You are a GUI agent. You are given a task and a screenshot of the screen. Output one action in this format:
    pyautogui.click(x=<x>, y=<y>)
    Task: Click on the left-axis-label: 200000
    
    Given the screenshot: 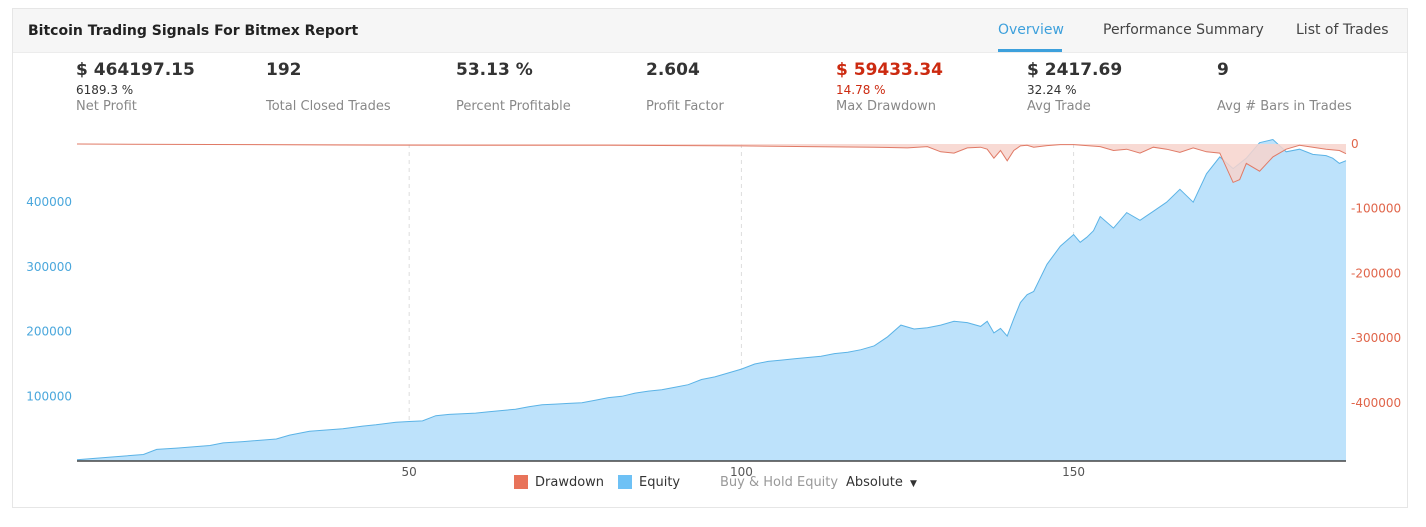 What is the action you would take?
    pyautogui.click(x=49, y=332)
    